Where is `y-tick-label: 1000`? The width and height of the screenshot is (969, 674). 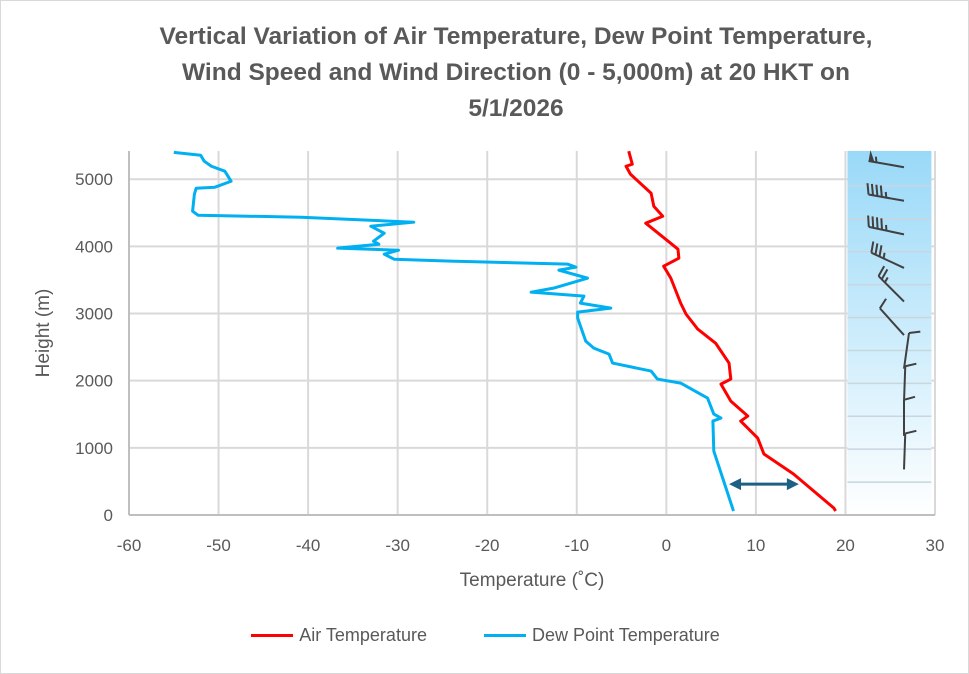
y-tick-label: 1000 is located at coordinates (94, 448).